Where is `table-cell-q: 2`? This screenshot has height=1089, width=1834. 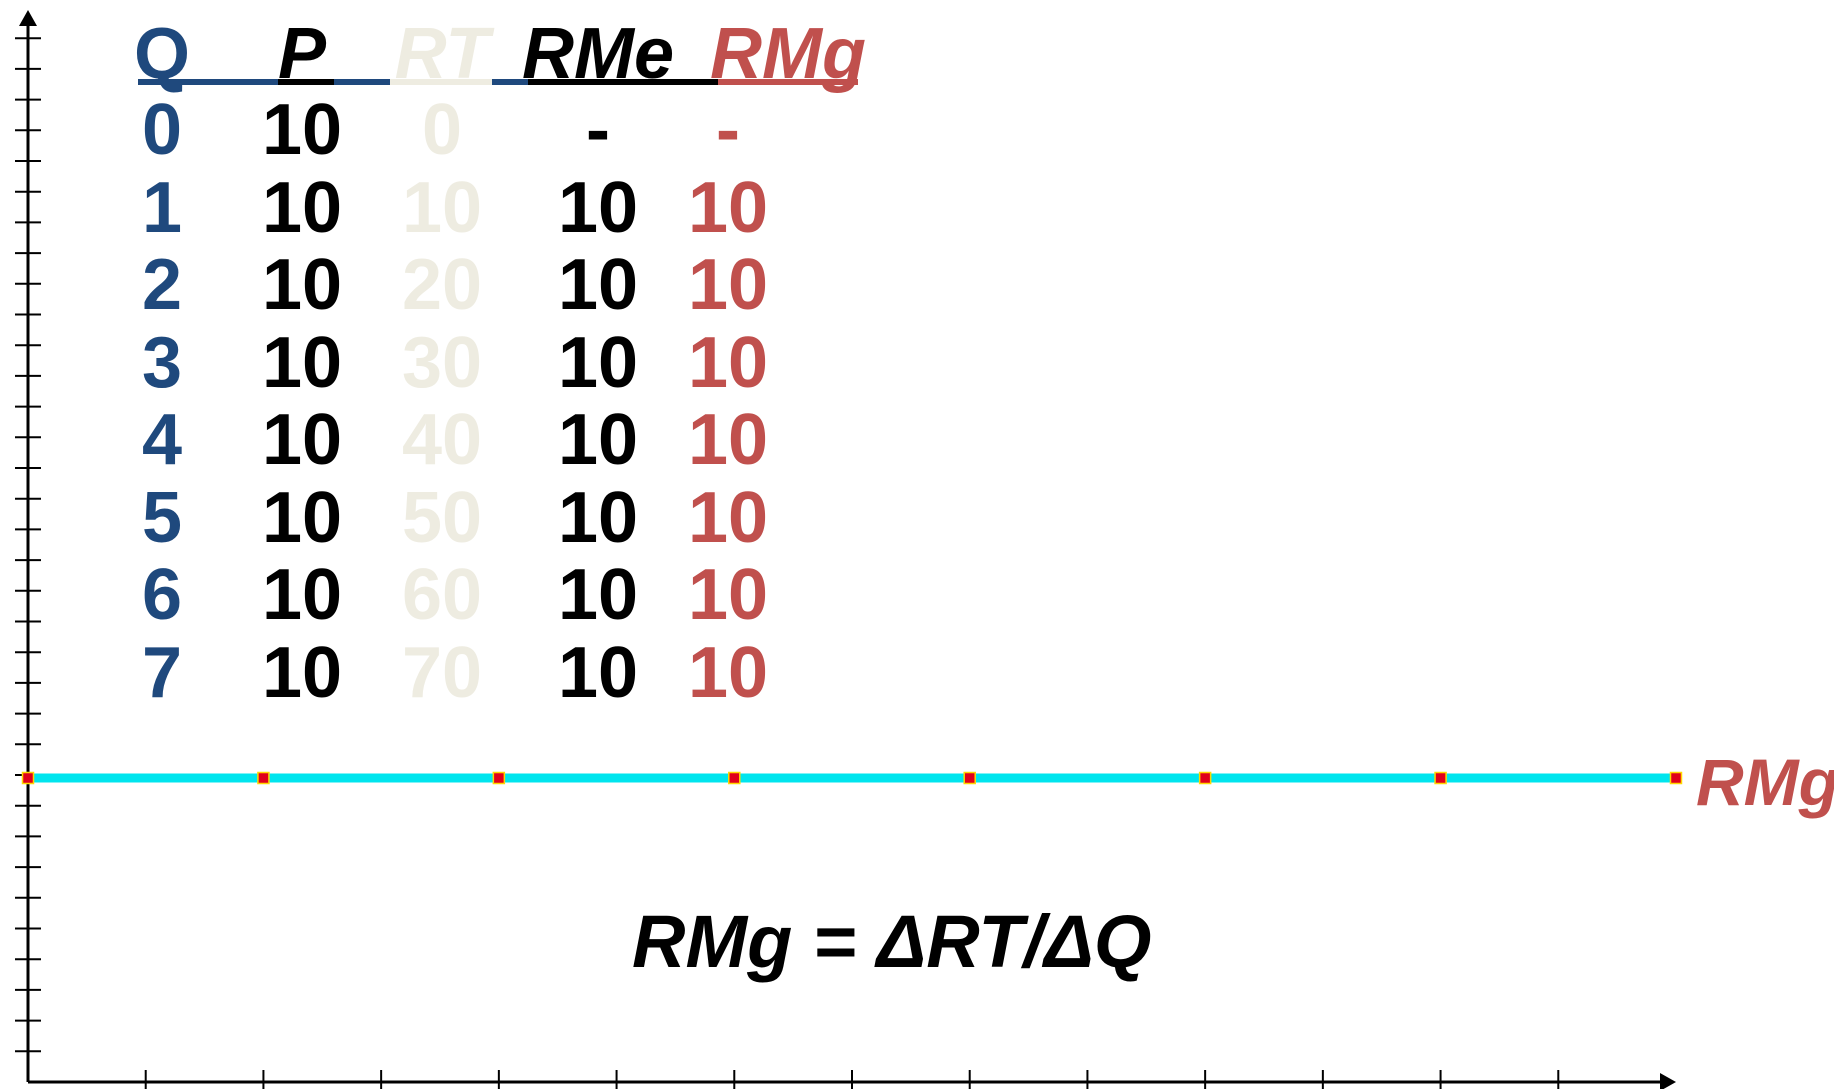 table-cell-q: 2 is located at coordinates (162, 285).